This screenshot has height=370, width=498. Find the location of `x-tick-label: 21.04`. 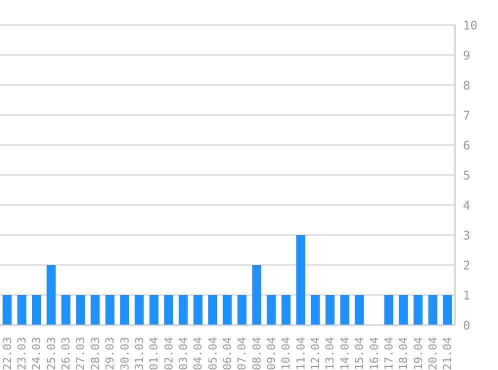

x-tick-label: 21.04 is located at coordinates (447, 353).